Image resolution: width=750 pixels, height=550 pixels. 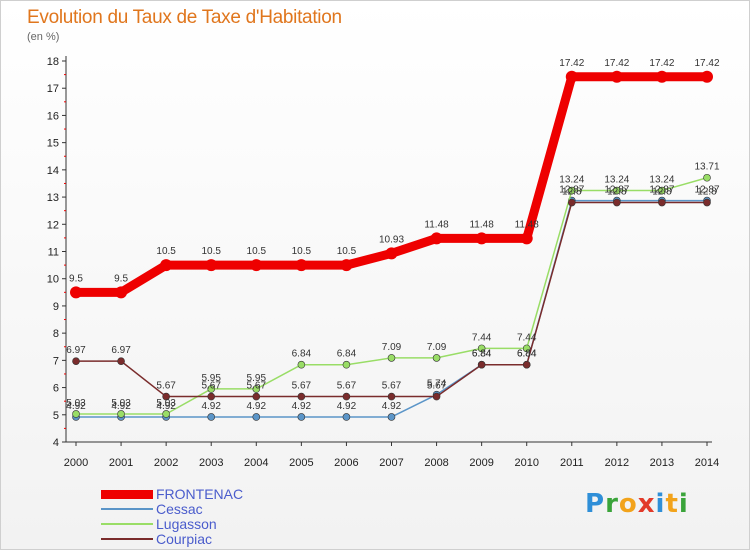 I want to click on y-tick-label: 4, so click(x=56, y=443).